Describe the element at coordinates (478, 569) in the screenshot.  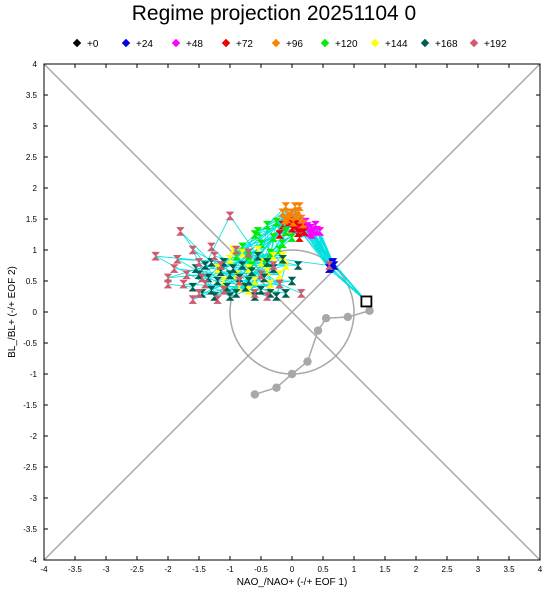
I see `x-tick-label: 3` at that location.